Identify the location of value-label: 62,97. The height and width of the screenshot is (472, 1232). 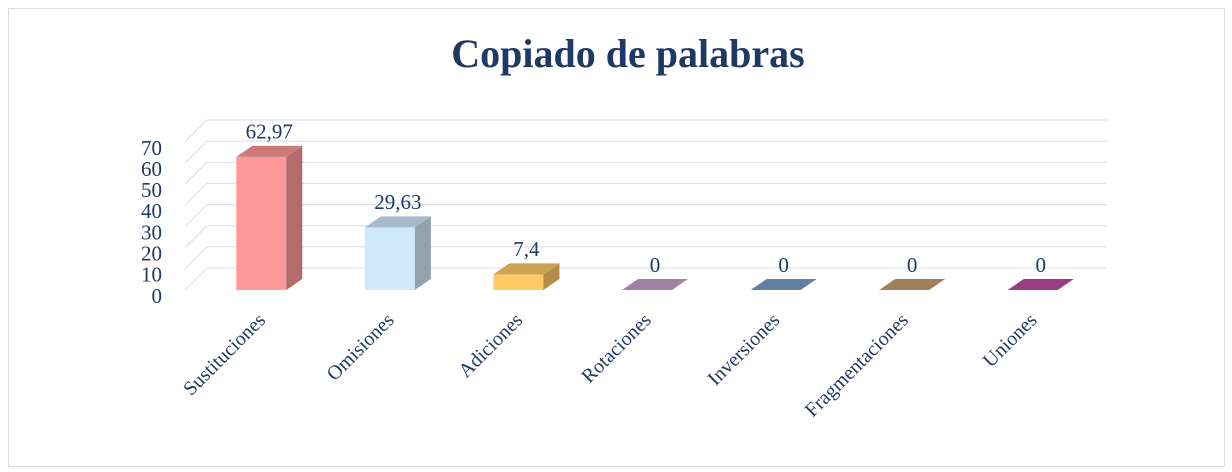
(269, 132).